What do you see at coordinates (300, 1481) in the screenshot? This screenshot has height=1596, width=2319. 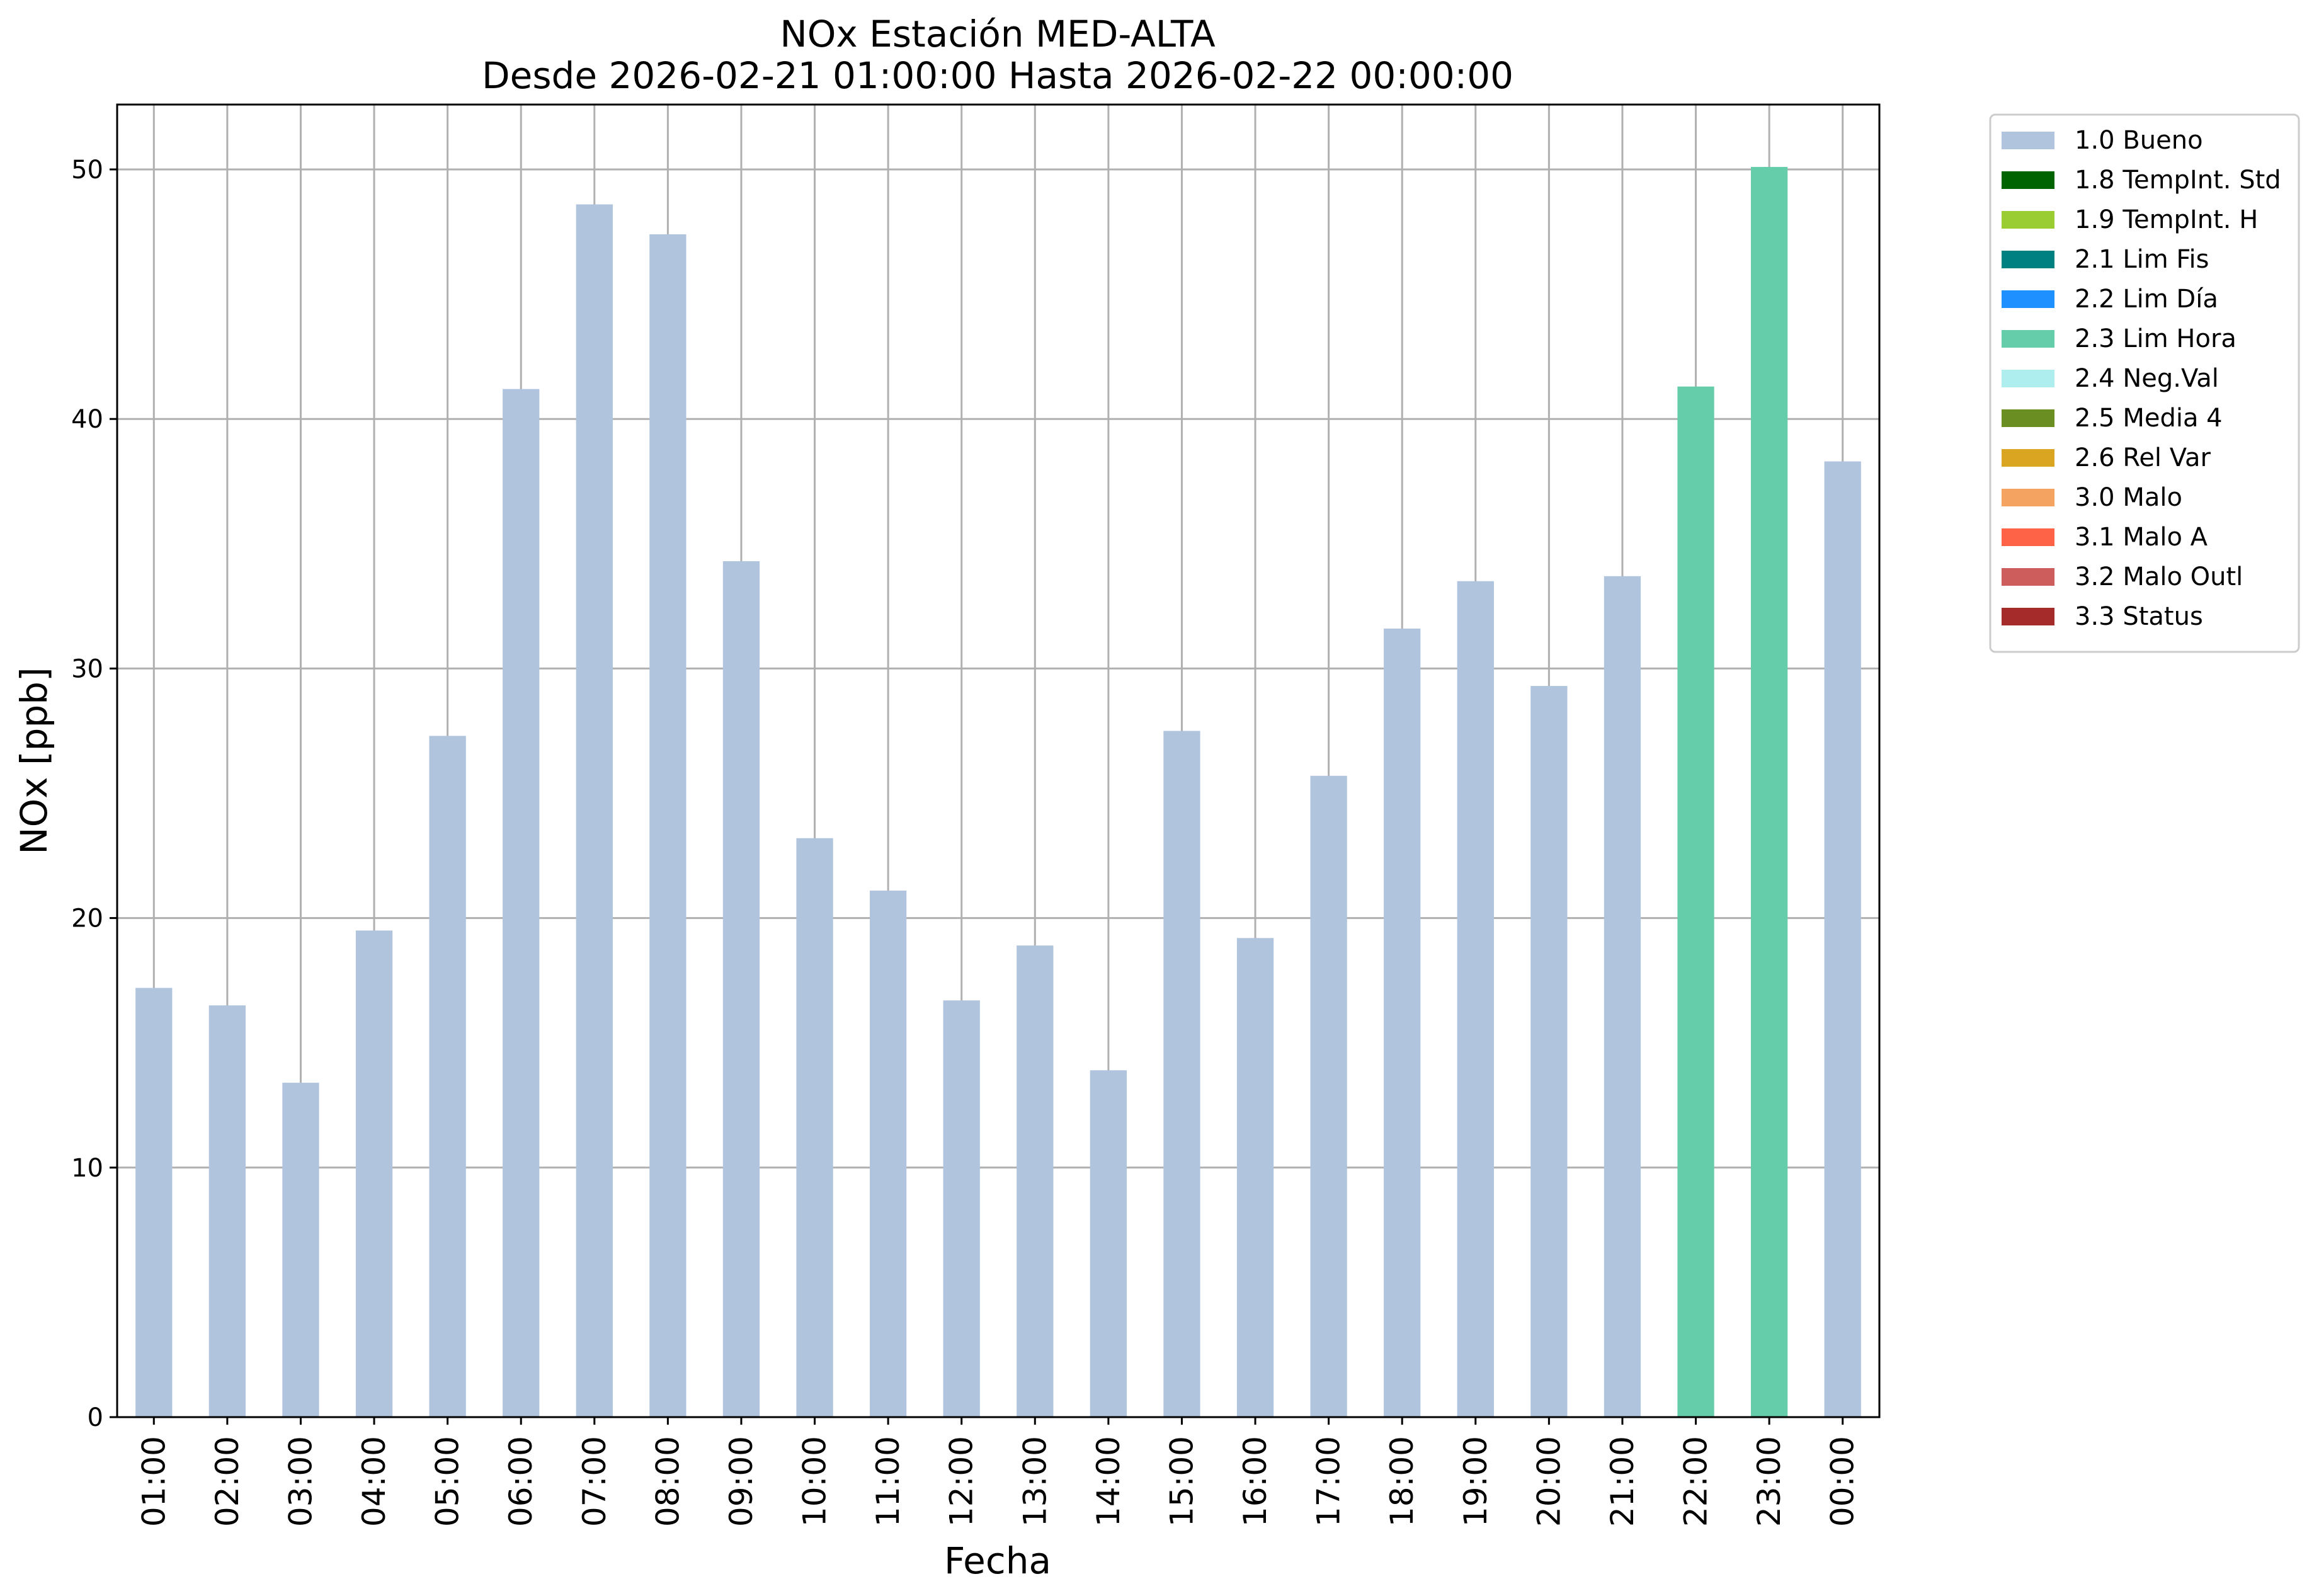 I see `x-tick-label: 03:00` at bounding box center [300, 1481].